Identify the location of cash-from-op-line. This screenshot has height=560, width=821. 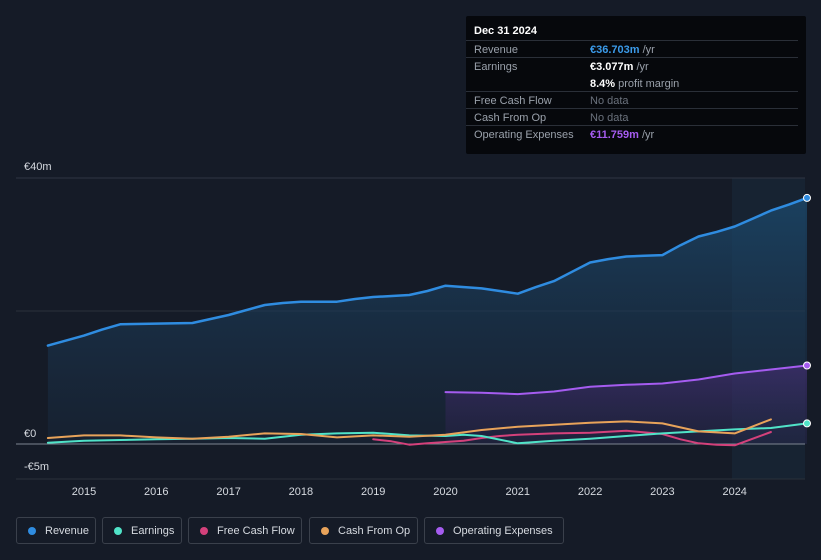
(409, 429).